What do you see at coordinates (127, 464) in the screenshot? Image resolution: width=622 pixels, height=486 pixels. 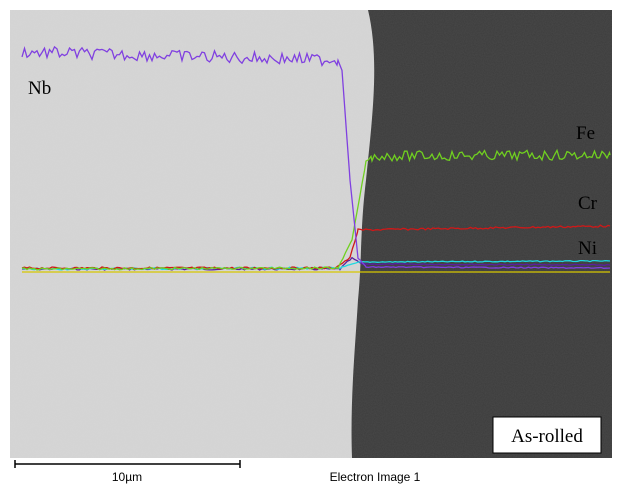 I see `scale-bar` at bounding box center [127, 464].